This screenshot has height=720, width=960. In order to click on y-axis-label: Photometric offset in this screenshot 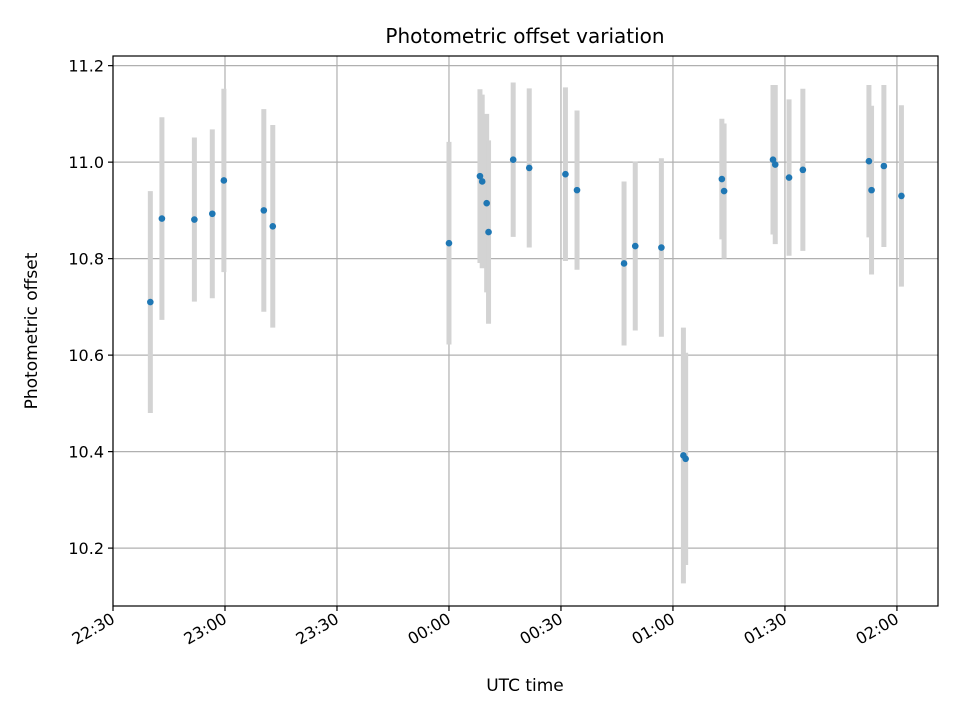, I will do `click(32, 330)`.